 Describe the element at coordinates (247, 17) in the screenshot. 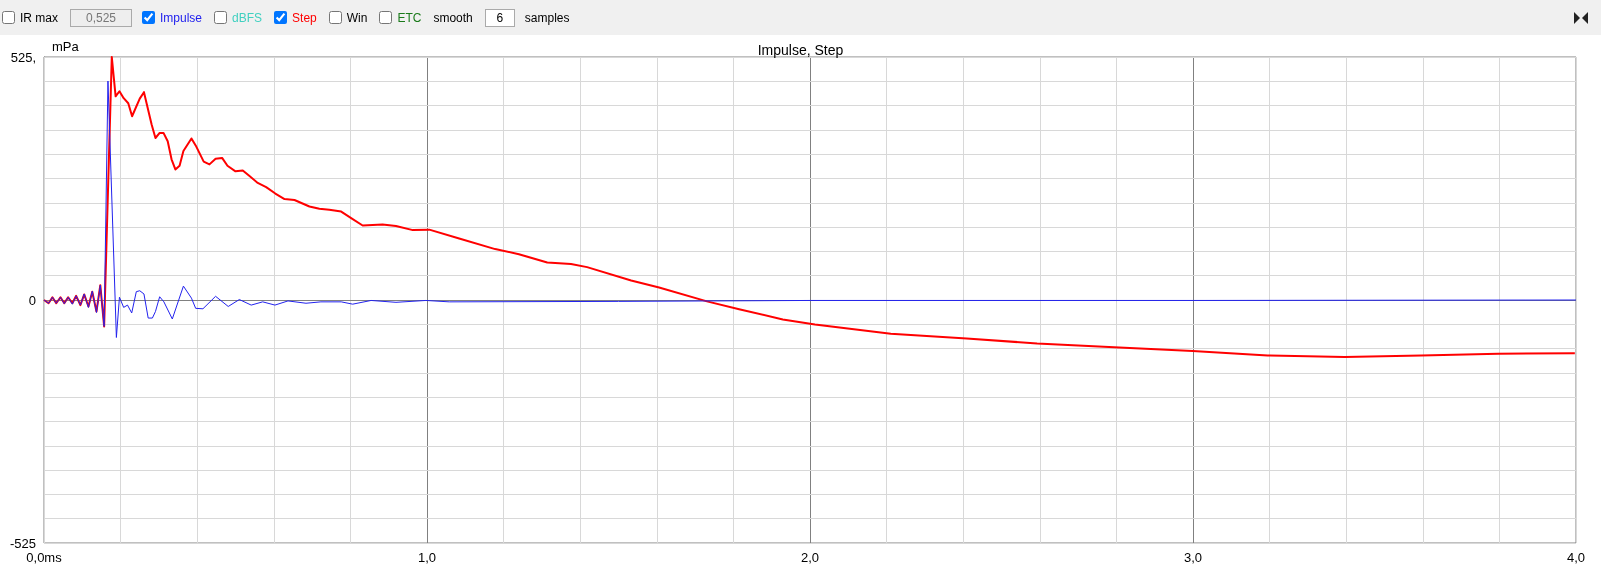

I see `text: dBFS` at that location.